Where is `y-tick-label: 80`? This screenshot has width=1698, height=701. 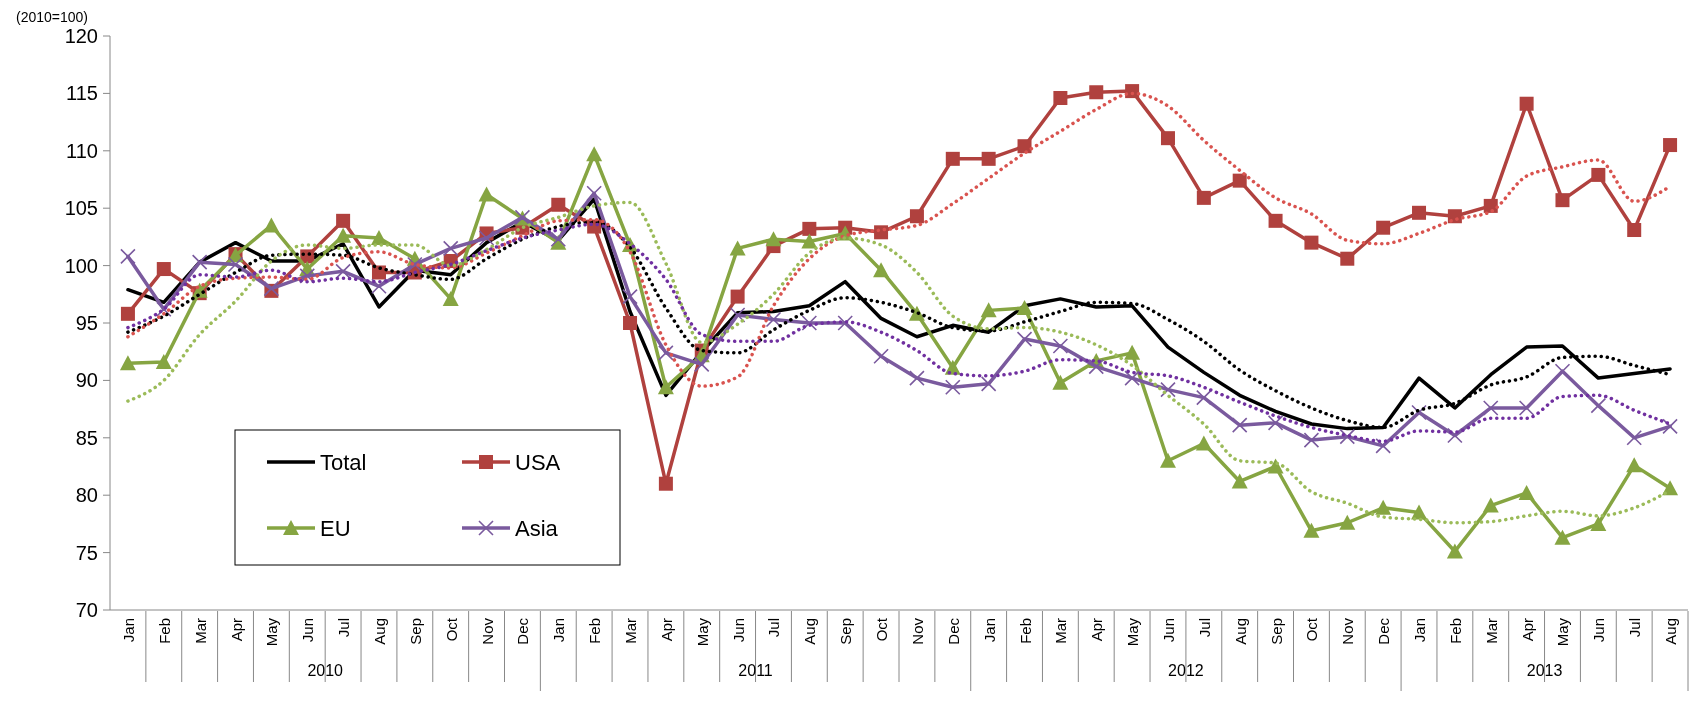 y-tick-label: 80 is located at coordinates (86, 495).